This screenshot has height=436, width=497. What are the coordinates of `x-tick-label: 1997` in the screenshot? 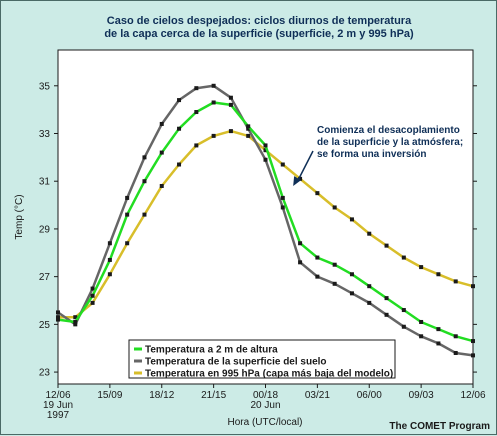 It's located at (58, 415).